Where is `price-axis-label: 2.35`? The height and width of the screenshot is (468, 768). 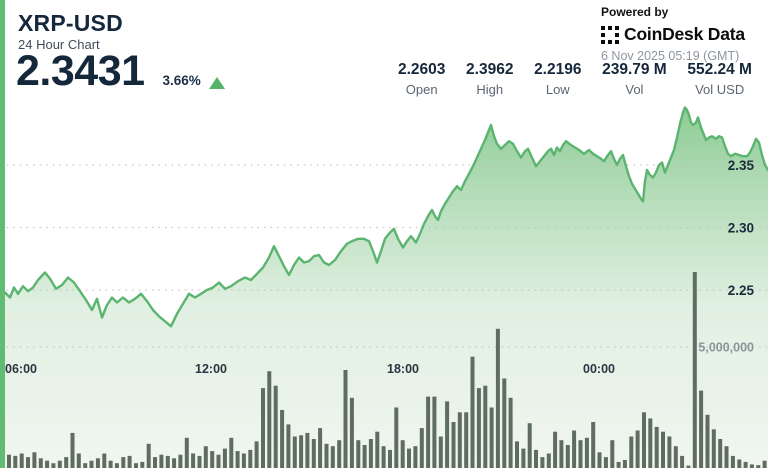 price-axis-label: 2.35 is located at coordinates (741, 165).